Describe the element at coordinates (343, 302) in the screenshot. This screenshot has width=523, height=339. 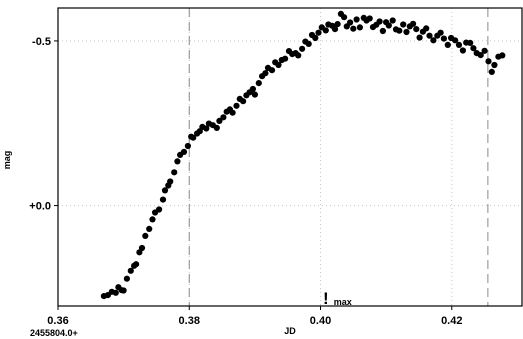
I see `max-label: max` at that location.